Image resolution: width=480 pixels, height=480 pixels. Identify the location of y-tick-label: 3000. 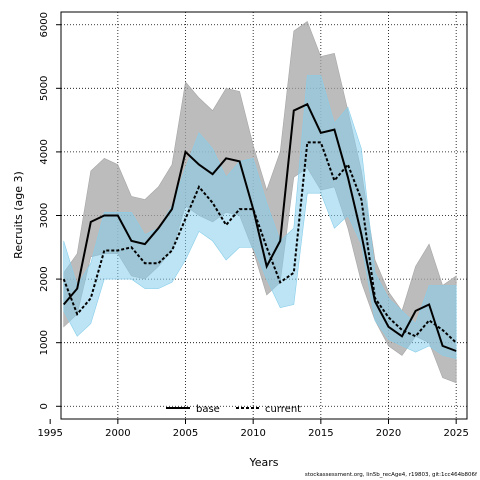
(44, 215).